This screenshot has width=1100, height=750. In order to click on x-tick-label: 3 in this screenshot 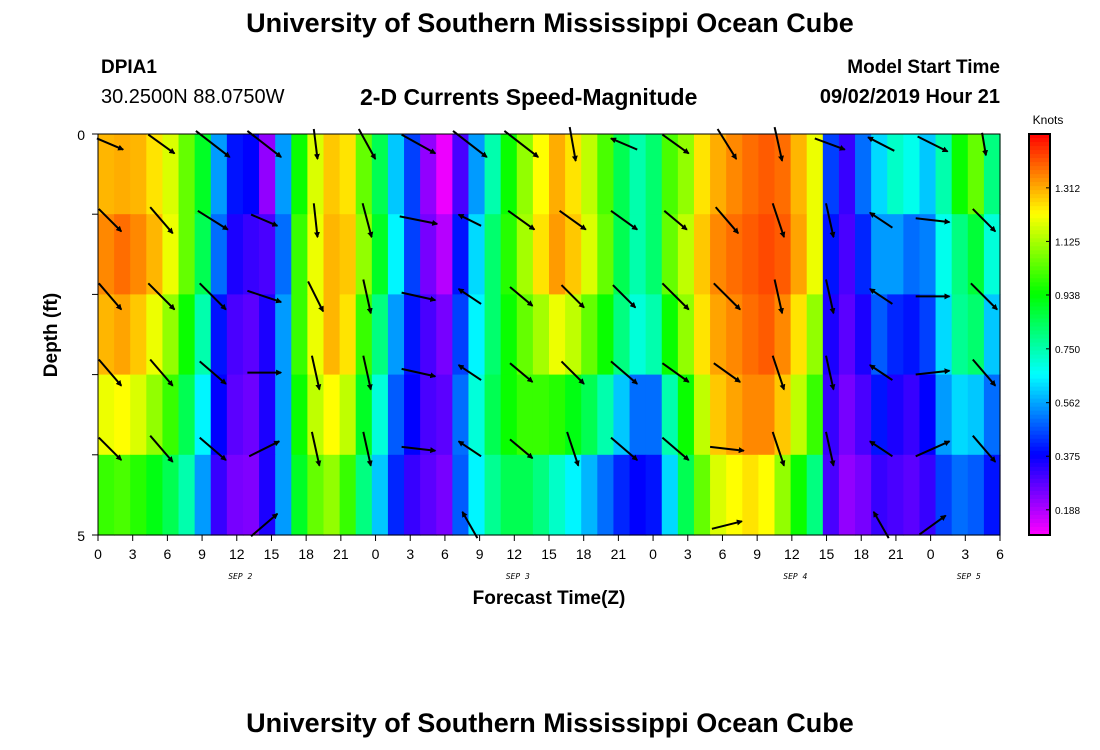, I will do `click(688, 554)`.